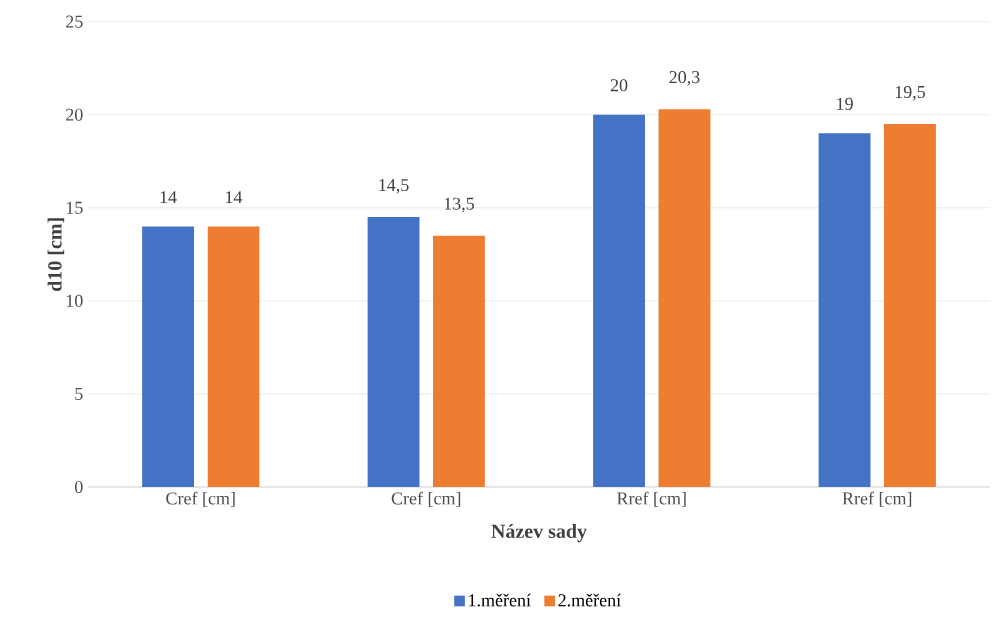 This screenshot has width=1006, height=630. What do you see at coordinates (845, 103) in the screenshot?
I see `data-label: 19` at bounding box center [845, 103].